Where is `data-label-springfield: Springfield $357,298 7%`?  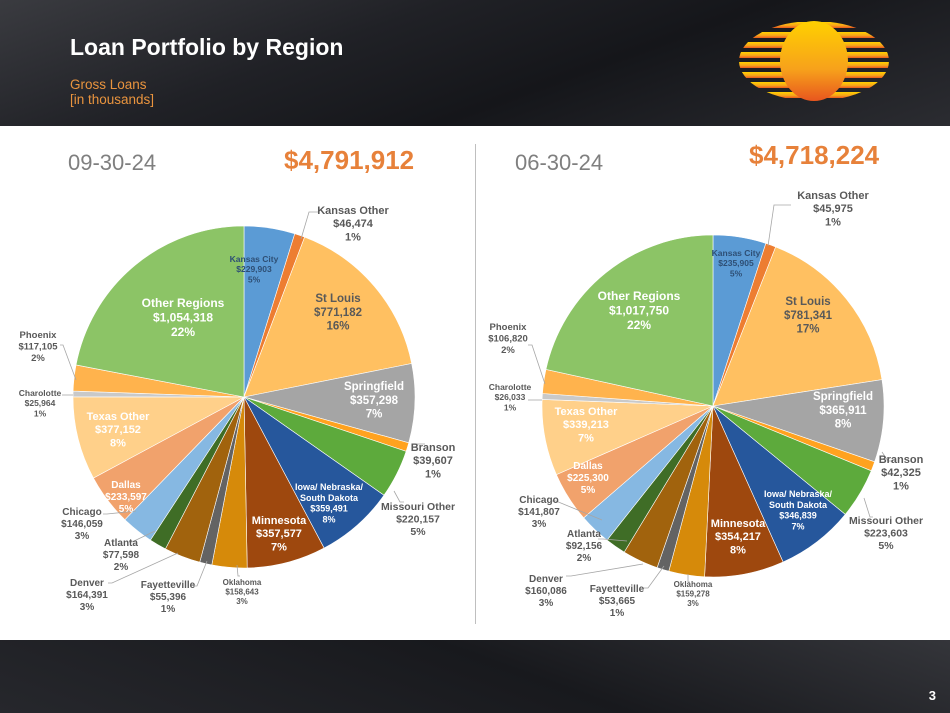 data-label-springfield: Springfield $357,298 7% is located at coordinates (374, 401).